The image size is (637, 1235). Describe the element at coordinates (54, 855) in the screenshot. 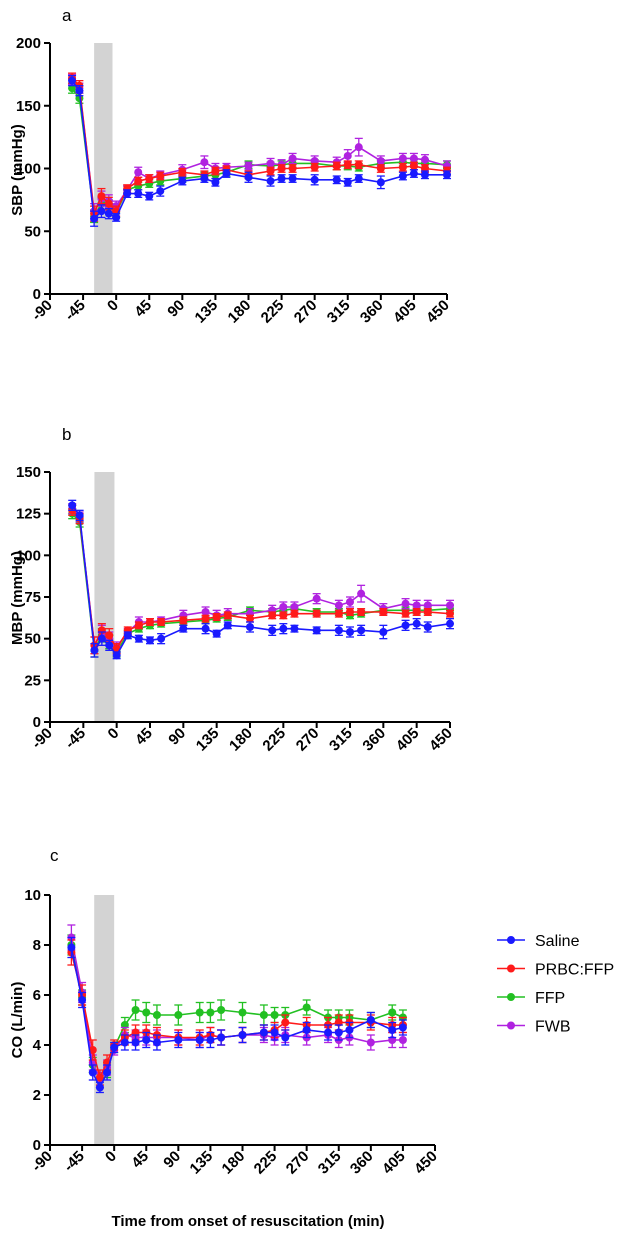

I see `panel-c-letter: c` at that location.